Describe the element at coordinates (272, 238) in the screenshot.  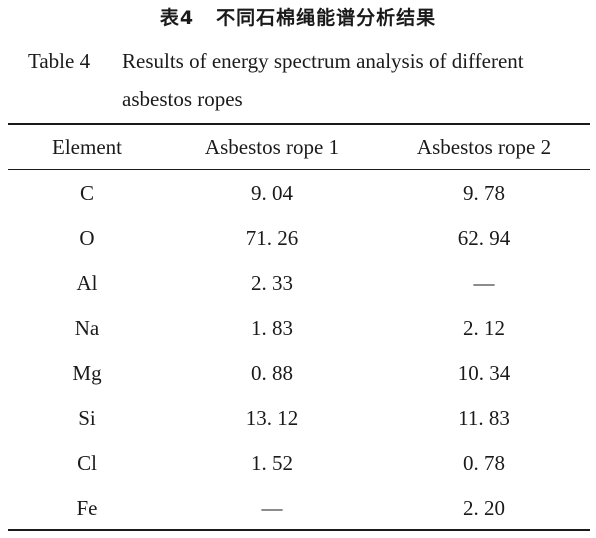
I see `cell-rope-1: 71. 26` at that location.